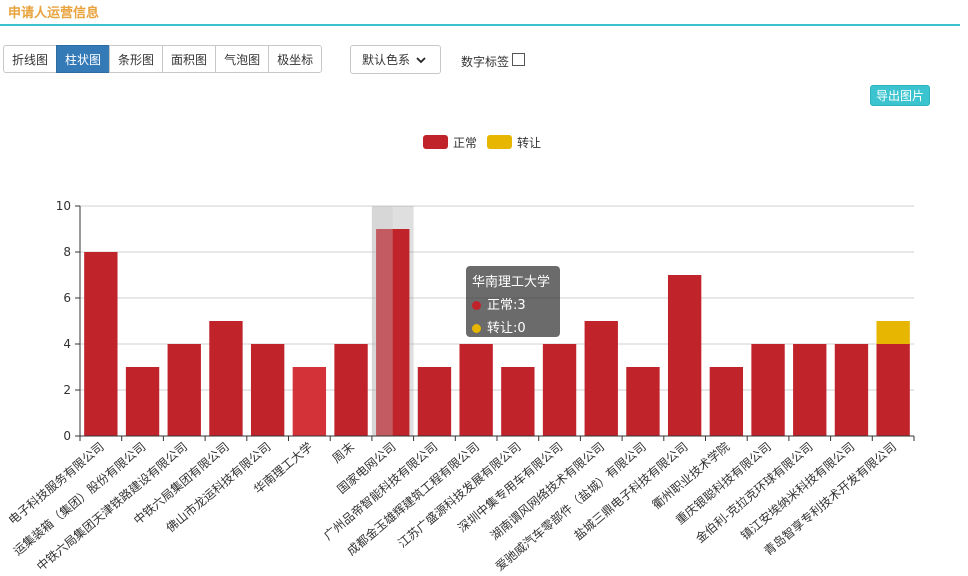 This screenshot has width=968, height=576. I want to click on axis-pointer-overlay, so click(382, 321).